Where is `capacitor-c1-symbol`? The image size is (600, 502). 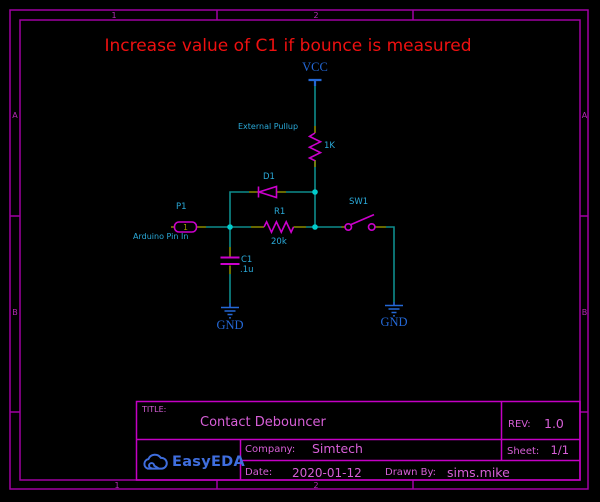 capacitor-c1-symbol is located at coordinates (230, 260).